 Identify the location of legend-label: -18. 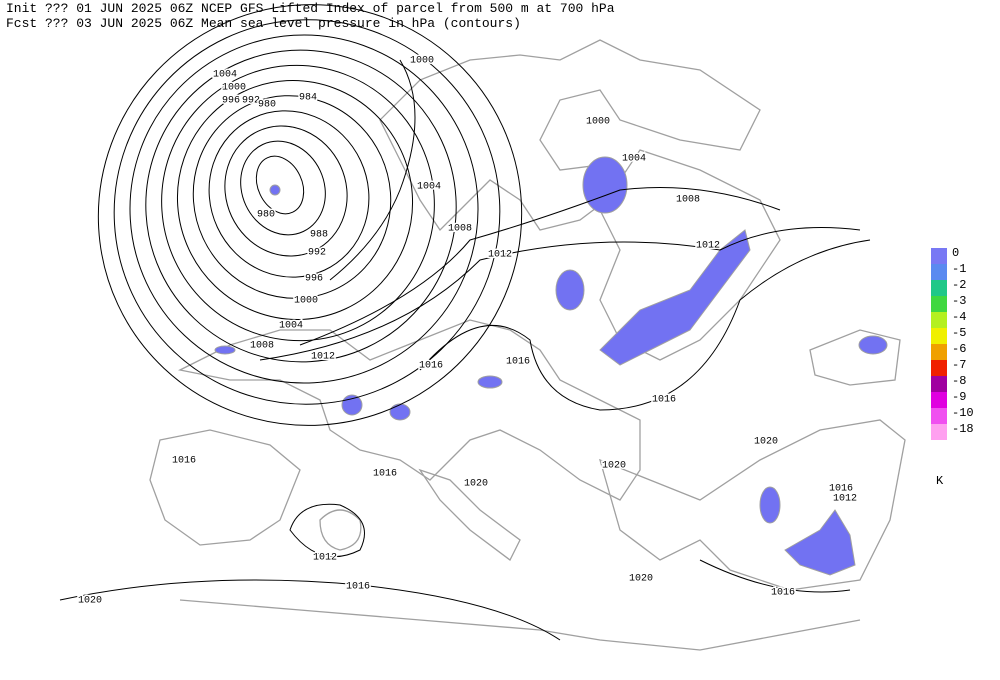
(963, 429).